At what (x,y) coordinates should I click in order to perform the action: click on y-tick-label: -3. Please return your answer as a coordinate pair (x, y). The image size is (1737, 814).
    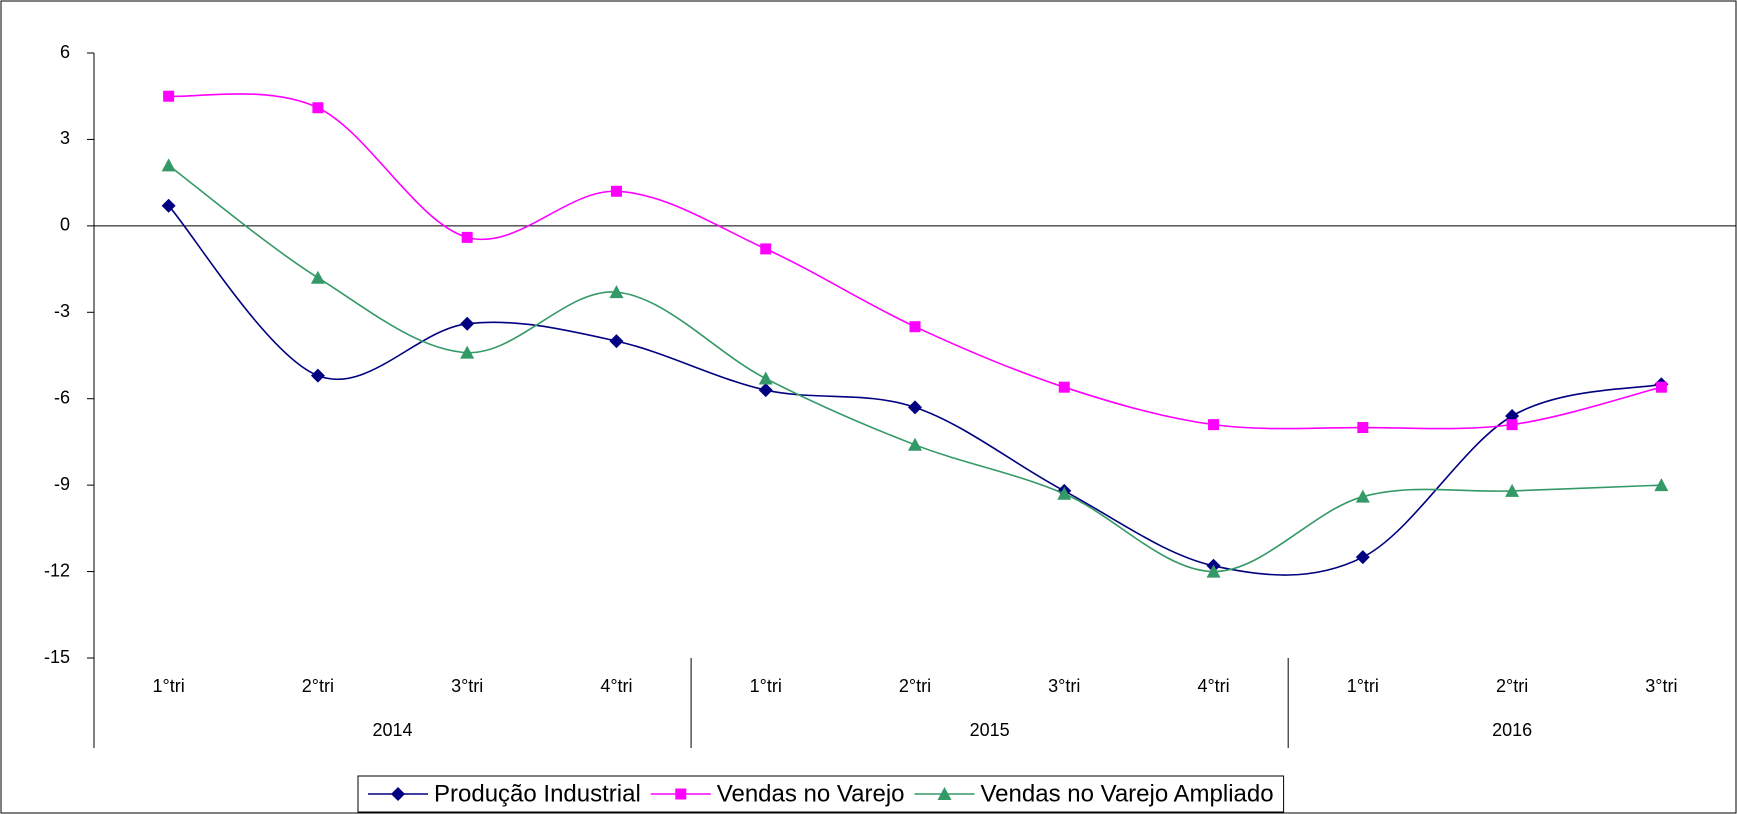
    Looking at the image, I should click on (62, 311).